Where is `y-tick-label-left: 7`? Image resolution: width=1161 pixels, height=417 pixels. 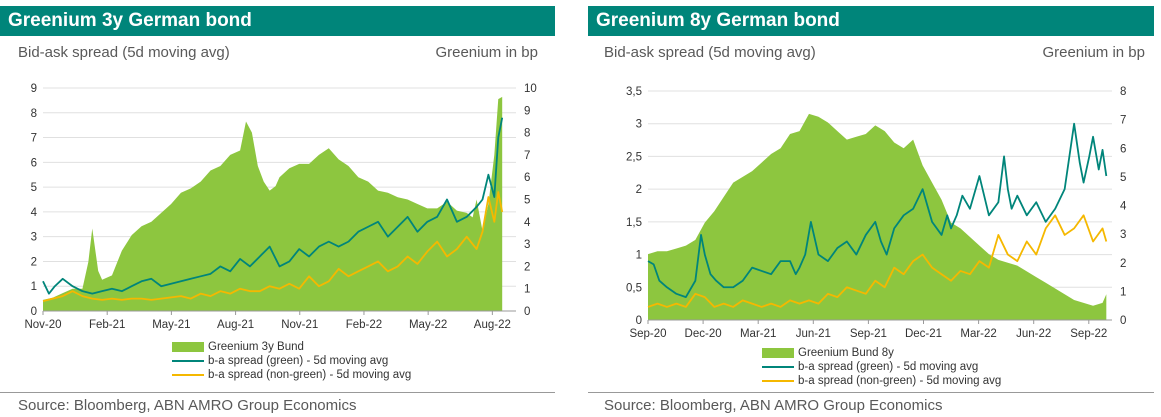
y-tick-label-left: 7 is located at coordinates (34, 139).